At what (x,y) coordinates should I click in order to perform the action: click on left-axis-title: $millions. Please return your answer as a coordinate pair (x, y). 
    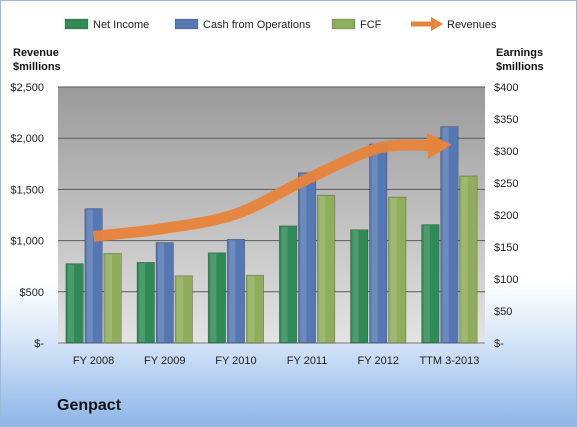
    Looking at the image, I should click on (37, 67).